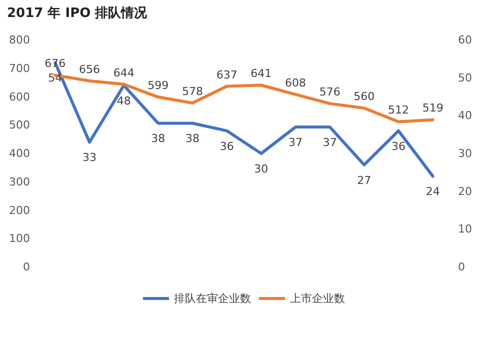  What do you see at coordinates (261, 169) in the screenshot?
I see `data-label: 30` at bounding box center [261, 169].